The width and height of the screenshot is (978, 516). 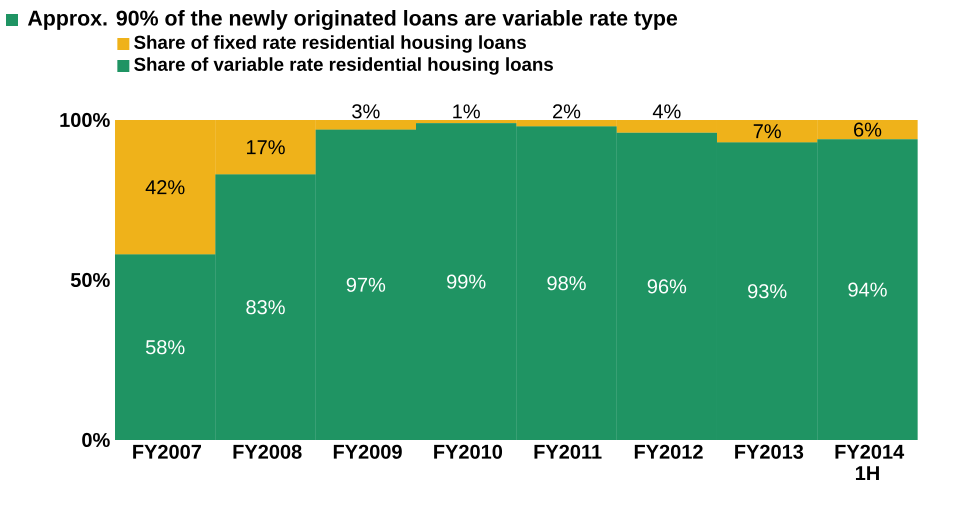 I want to click on data-label: 98%, so click(x=566, y=283).